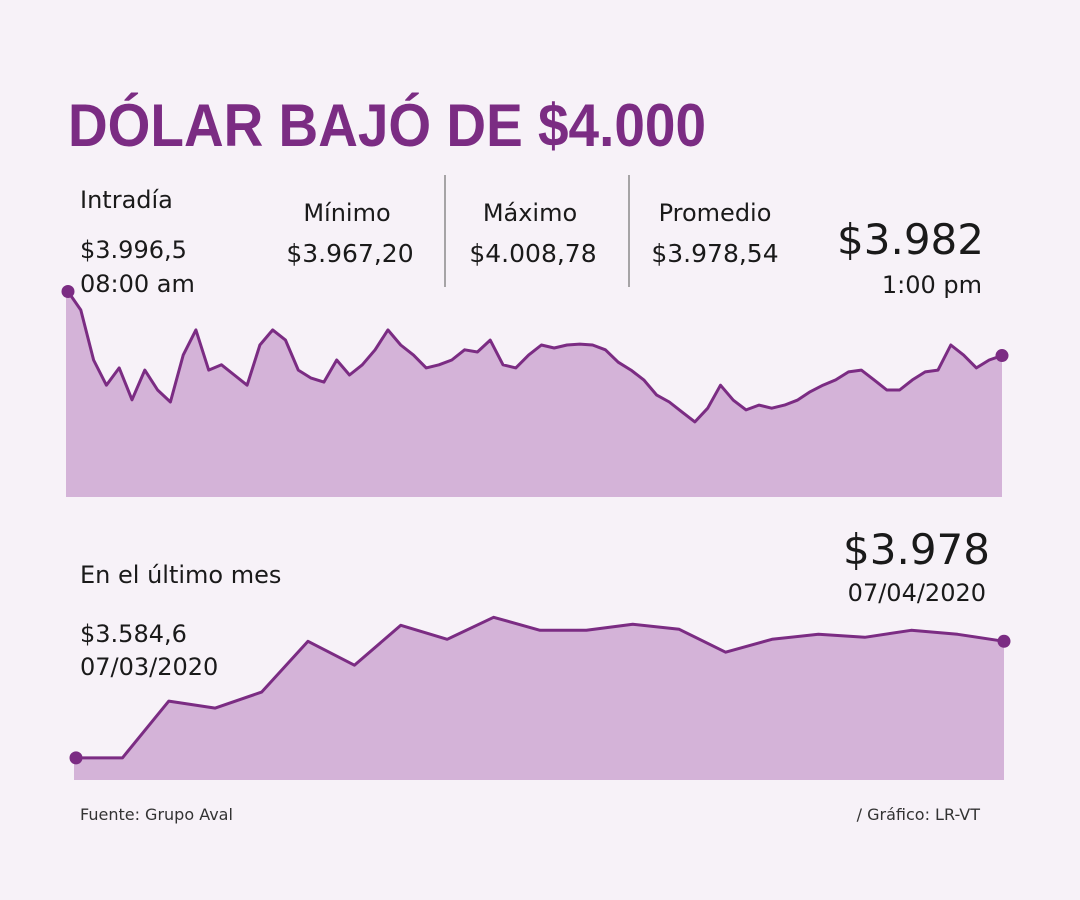 Image resolution: width=1080 pixels, height=900 pixels. Describe the element at coordinates (919, 814) in the screenshot. I see `credit: / Gráfico: LR-VT` at that location.